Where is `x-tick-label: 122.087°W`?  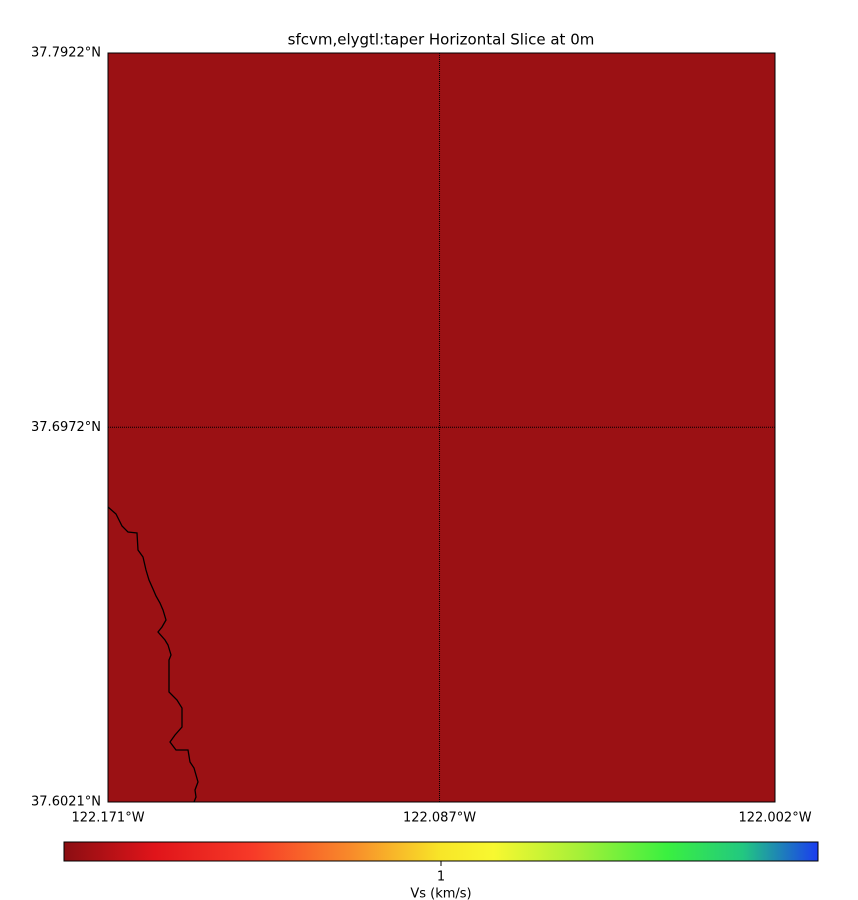
x-tick-label: 122.087°W is located at coordinates (439, 818).